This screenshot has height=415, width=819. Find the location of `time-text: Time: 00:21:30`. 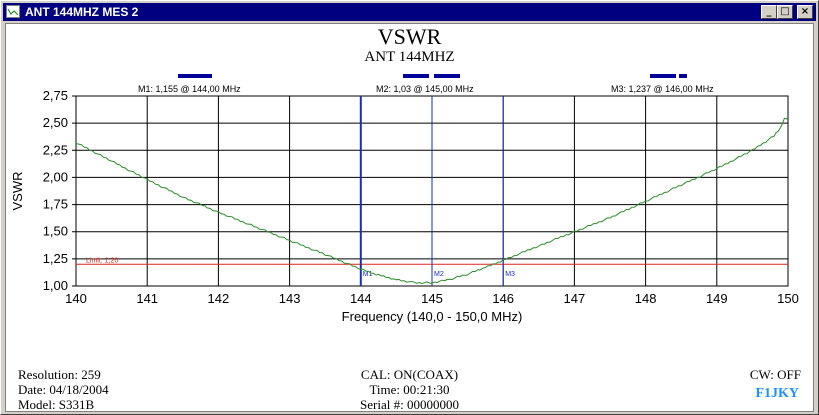

time-text: Time: 00:21:30 is located at coordinates (409, 389).